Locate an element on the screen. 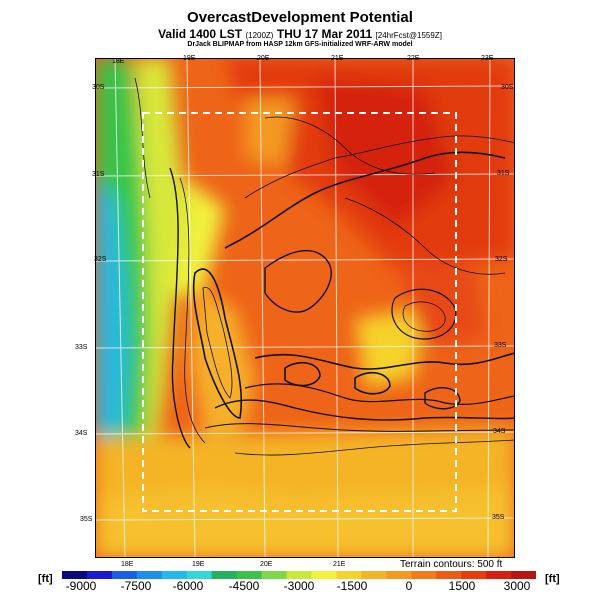 The width and height of the screenshot is (600, 600). lat-label-right: 31S is located at coordinates (503, 173).